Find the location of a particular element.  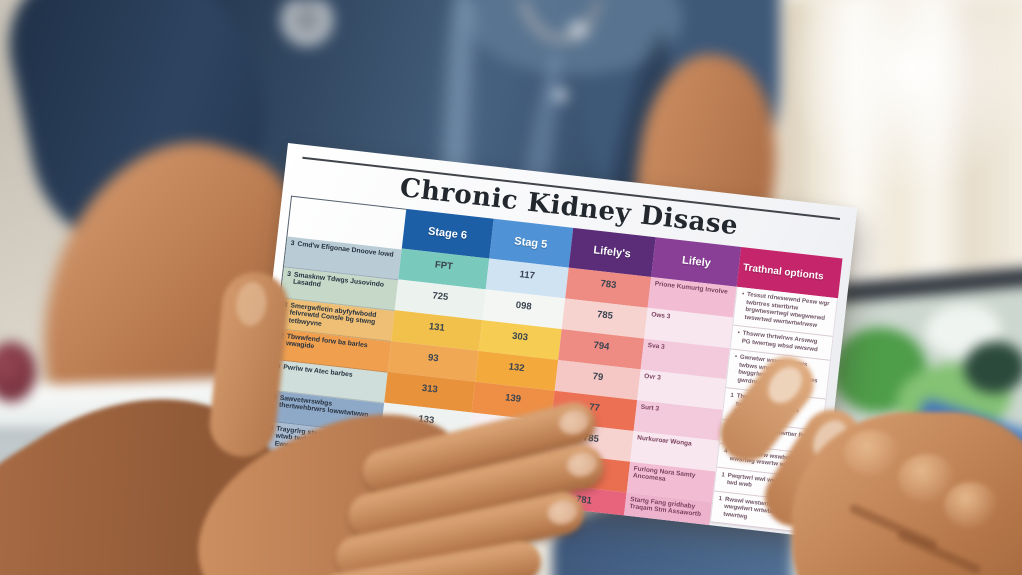

left-thumb is located at coordinates (249, 364).